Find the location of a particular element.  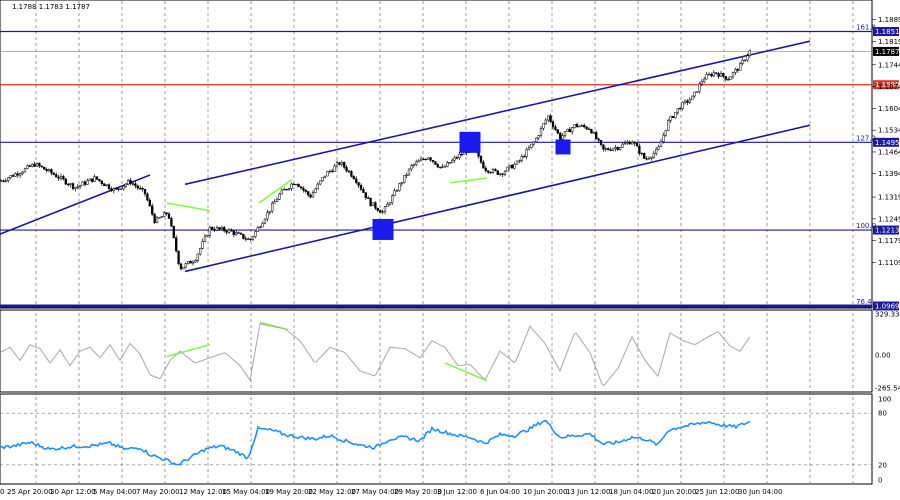

x-axis-edge-label: 0 is located at coordinates (2, 492).